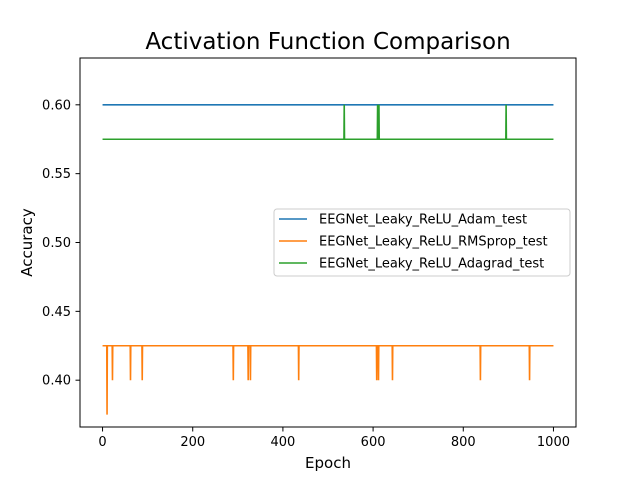  I want to click on legend-label-1: EEGNet_Leaky_ReLU_Adam_test, so click(423, 220).